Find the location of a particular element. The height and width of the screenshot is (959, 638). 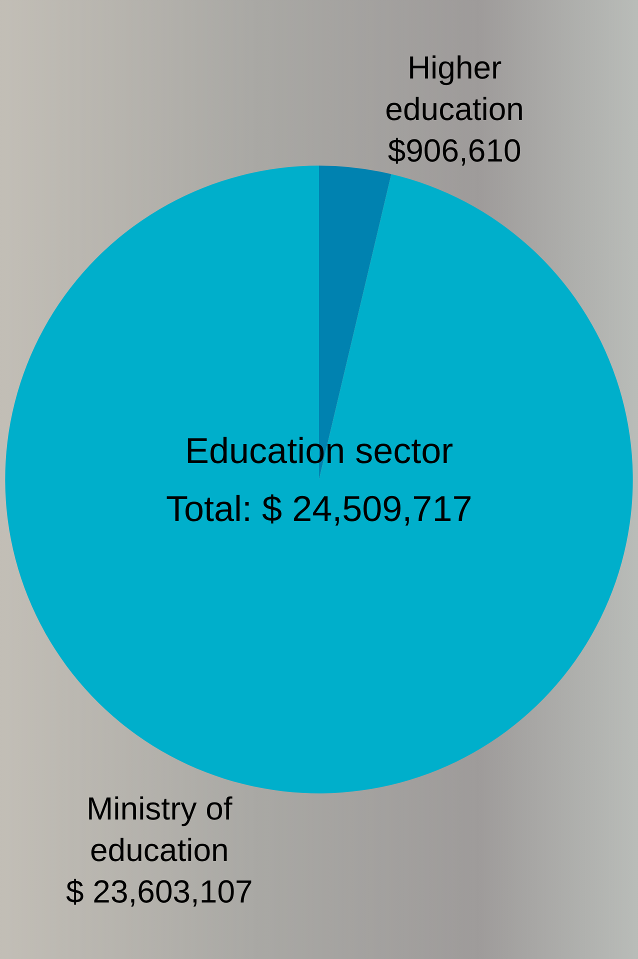

text: Total: $ 24,509,717 is located at coordinates (319, 508).